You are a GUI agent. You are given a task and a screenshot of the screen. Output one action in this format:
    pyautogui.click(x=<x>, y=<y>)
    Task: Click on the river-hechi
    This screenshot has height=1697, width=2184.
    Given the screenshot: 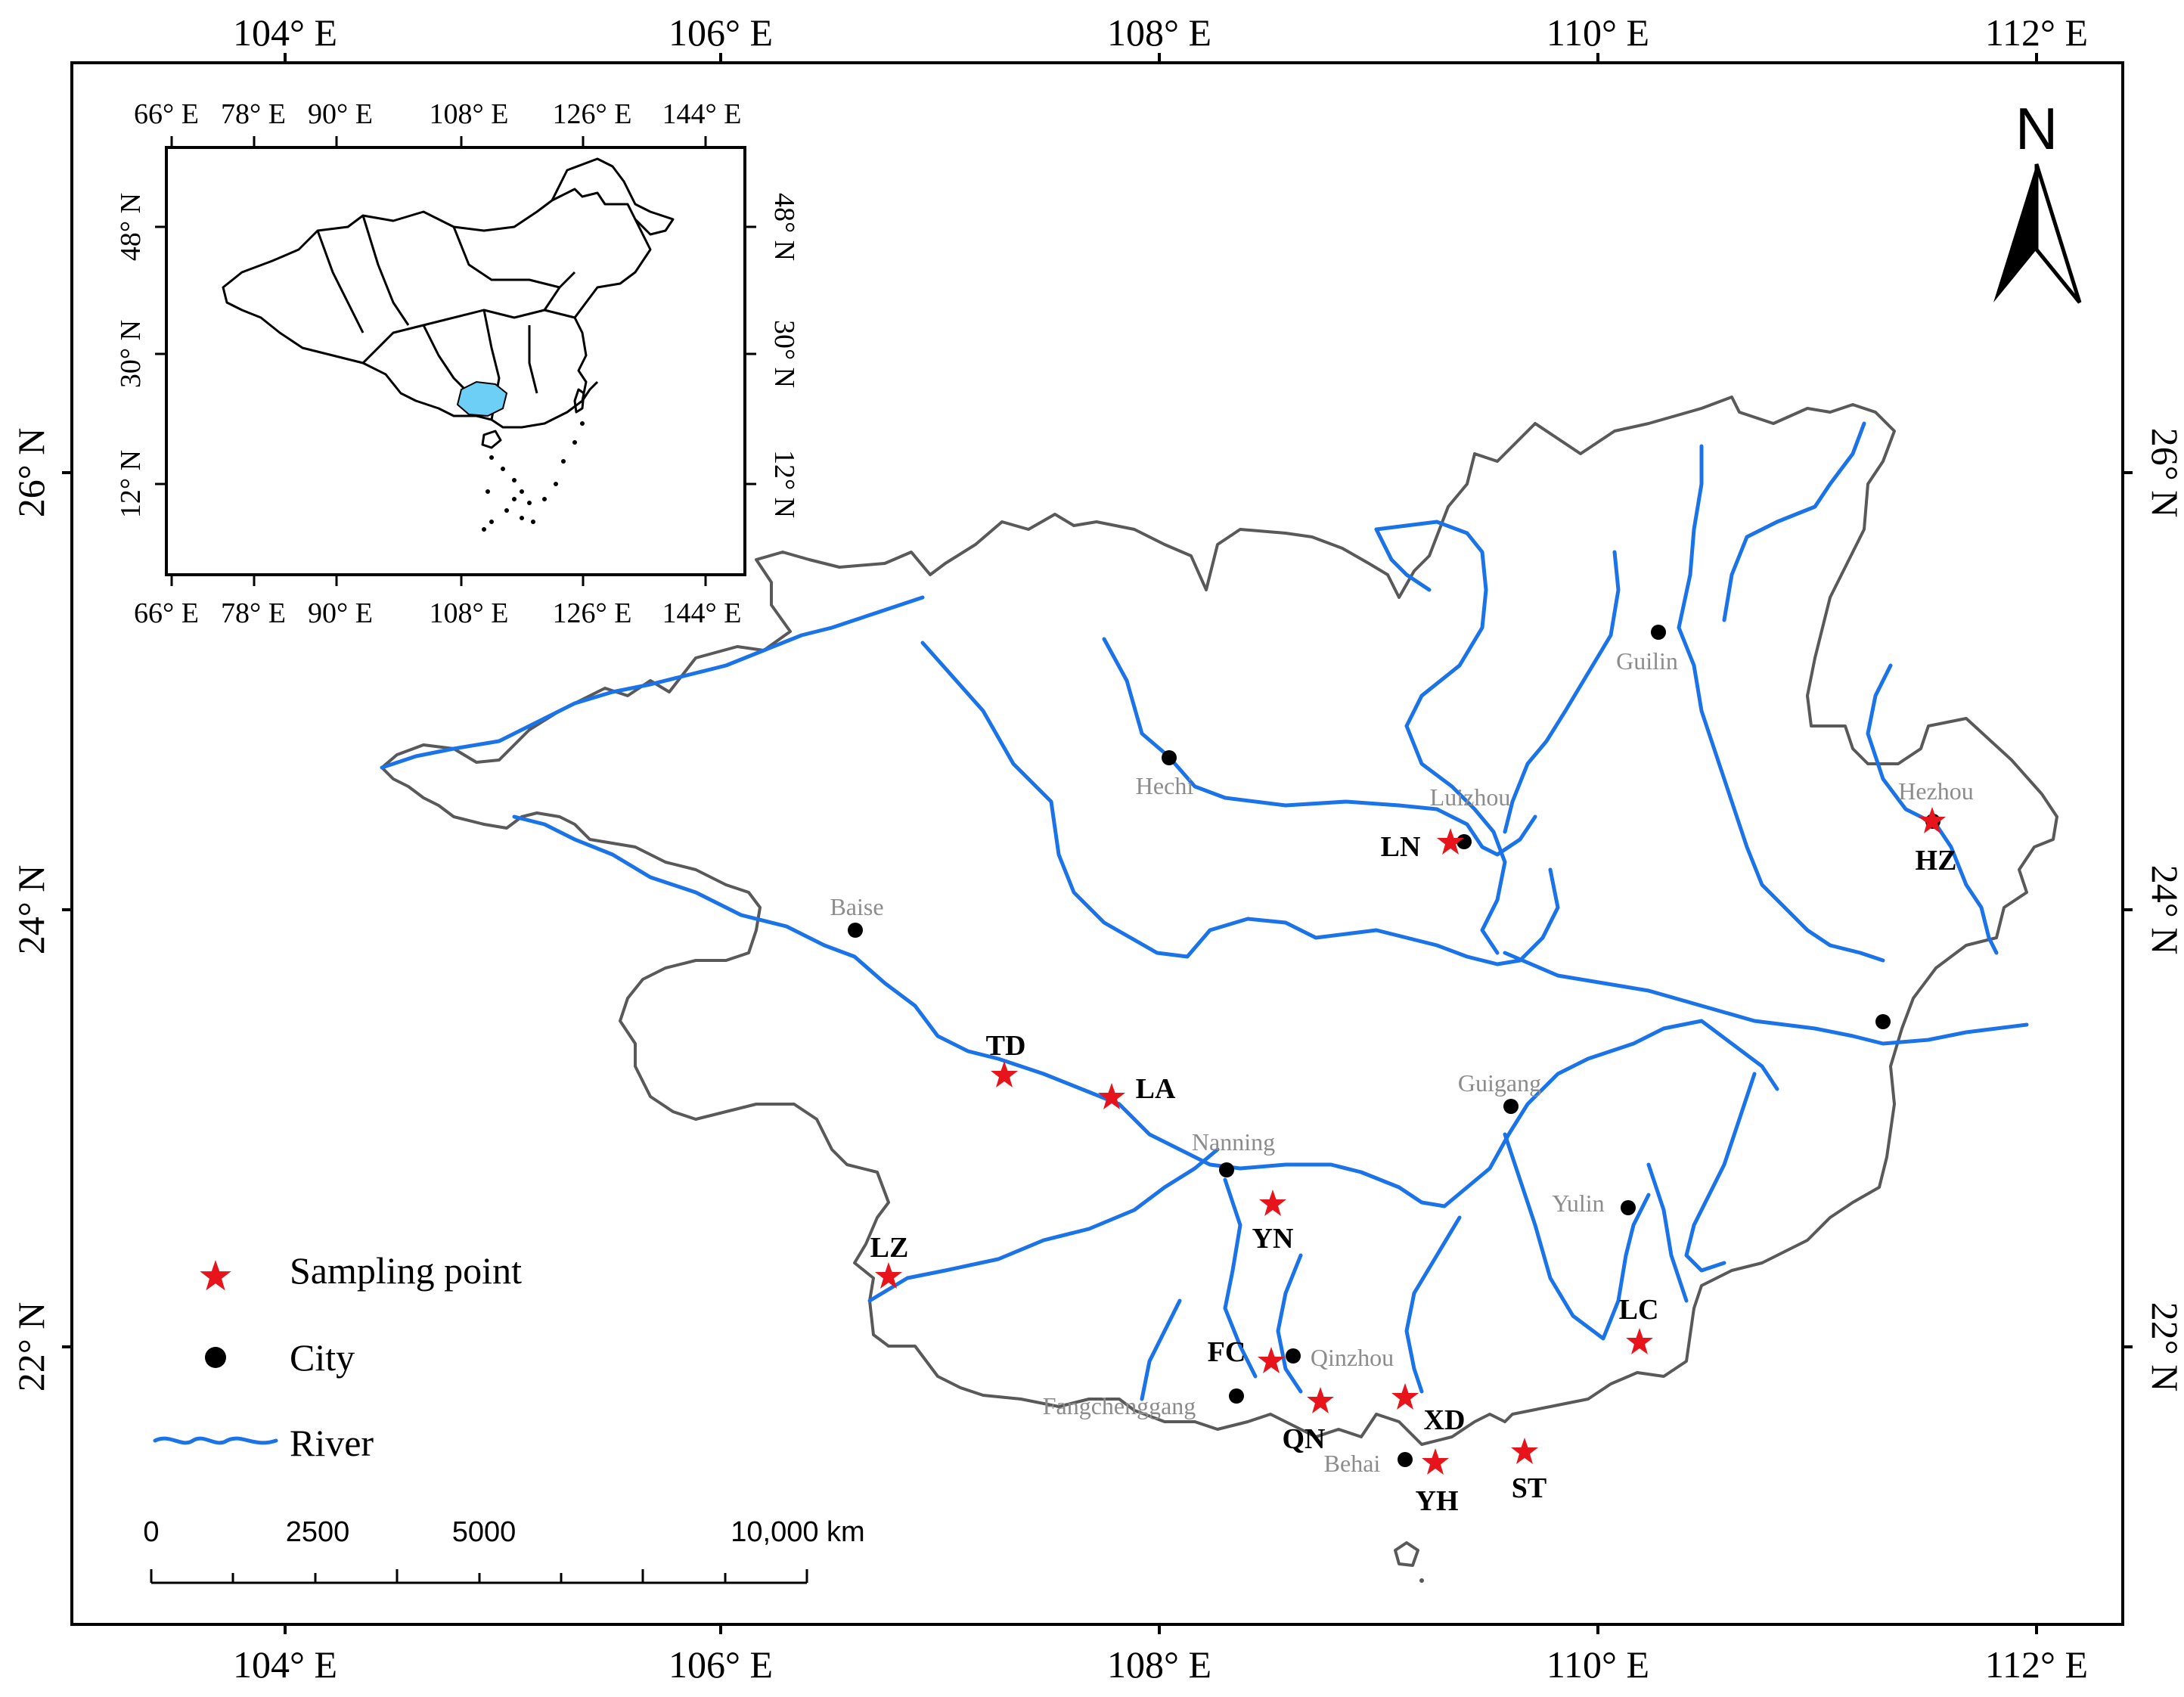 What is the action you would take?
    pyautogui.click(x=1319, y=747)
    